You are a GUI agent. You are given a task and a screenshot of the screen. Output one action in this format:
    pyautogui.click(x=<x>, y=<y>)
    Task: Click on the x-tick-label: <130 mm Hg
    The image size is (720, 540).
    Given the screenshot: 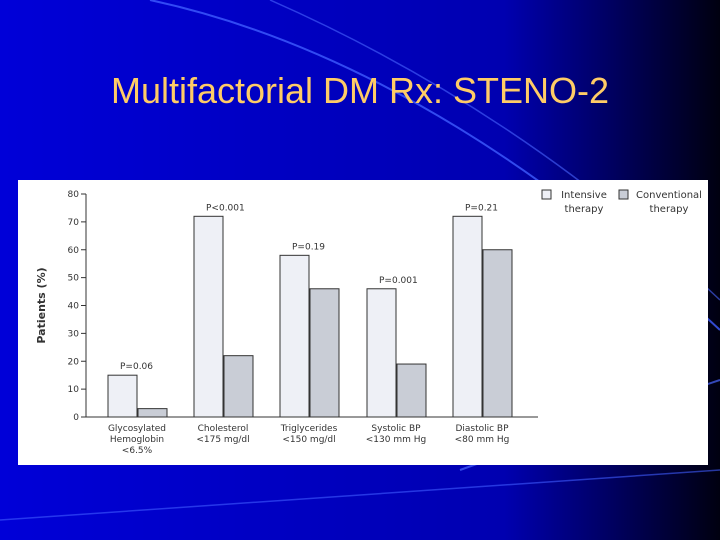 What is the action you would take?
    pyautogui.click(x=396, y=440)
    